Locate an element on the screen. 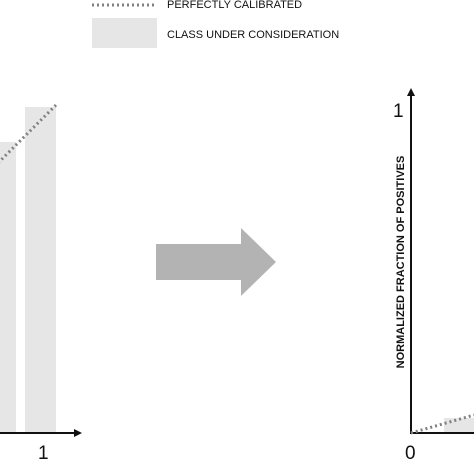  right-y-axis-label: NORMALIZED FRACTION OF POSITIVES is located at coordinates (401, 262).